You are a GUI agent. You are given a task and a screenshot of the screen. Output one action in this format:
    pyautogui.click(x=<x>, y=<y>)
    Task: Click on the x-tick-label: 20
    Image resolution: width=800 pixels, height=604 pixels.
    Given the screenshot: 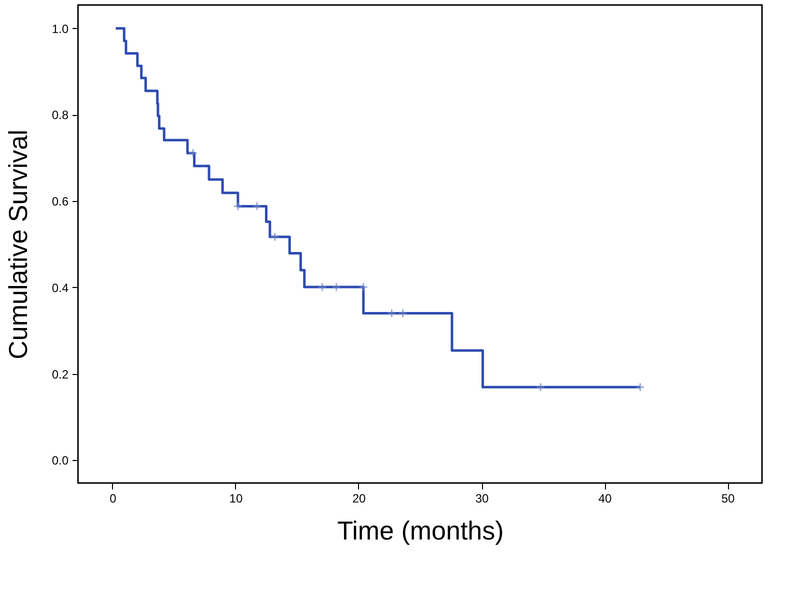 What is the action you would take?
    pyautogui.click(x=359, y=499)
    